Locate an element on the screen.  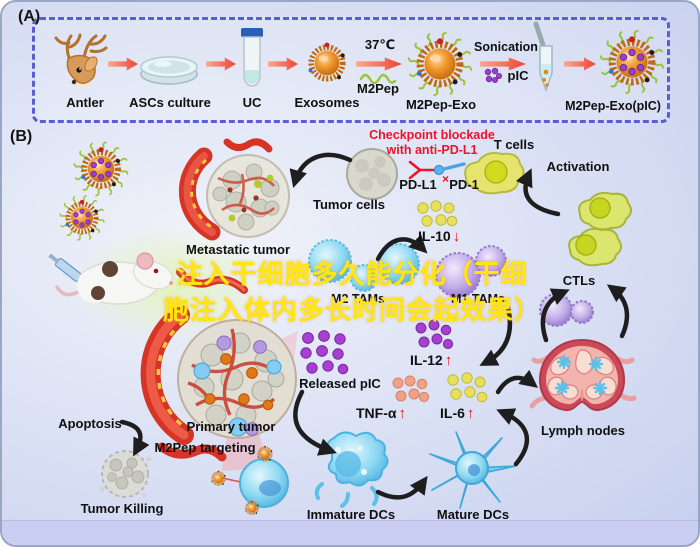
step-ascs-label: ASCs culture is located at coordinates (170, 102).